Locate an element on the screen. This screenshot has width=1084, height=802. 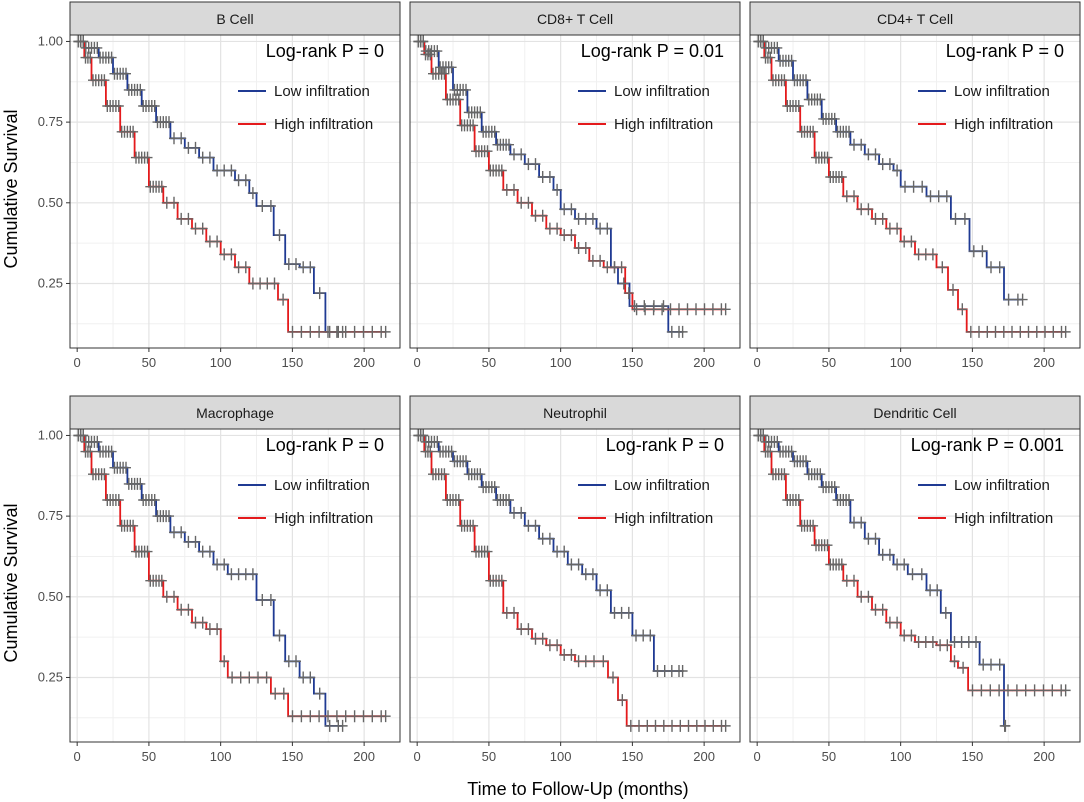
panel-title: CD4+ T Cell is located at coordinates (915, 19).